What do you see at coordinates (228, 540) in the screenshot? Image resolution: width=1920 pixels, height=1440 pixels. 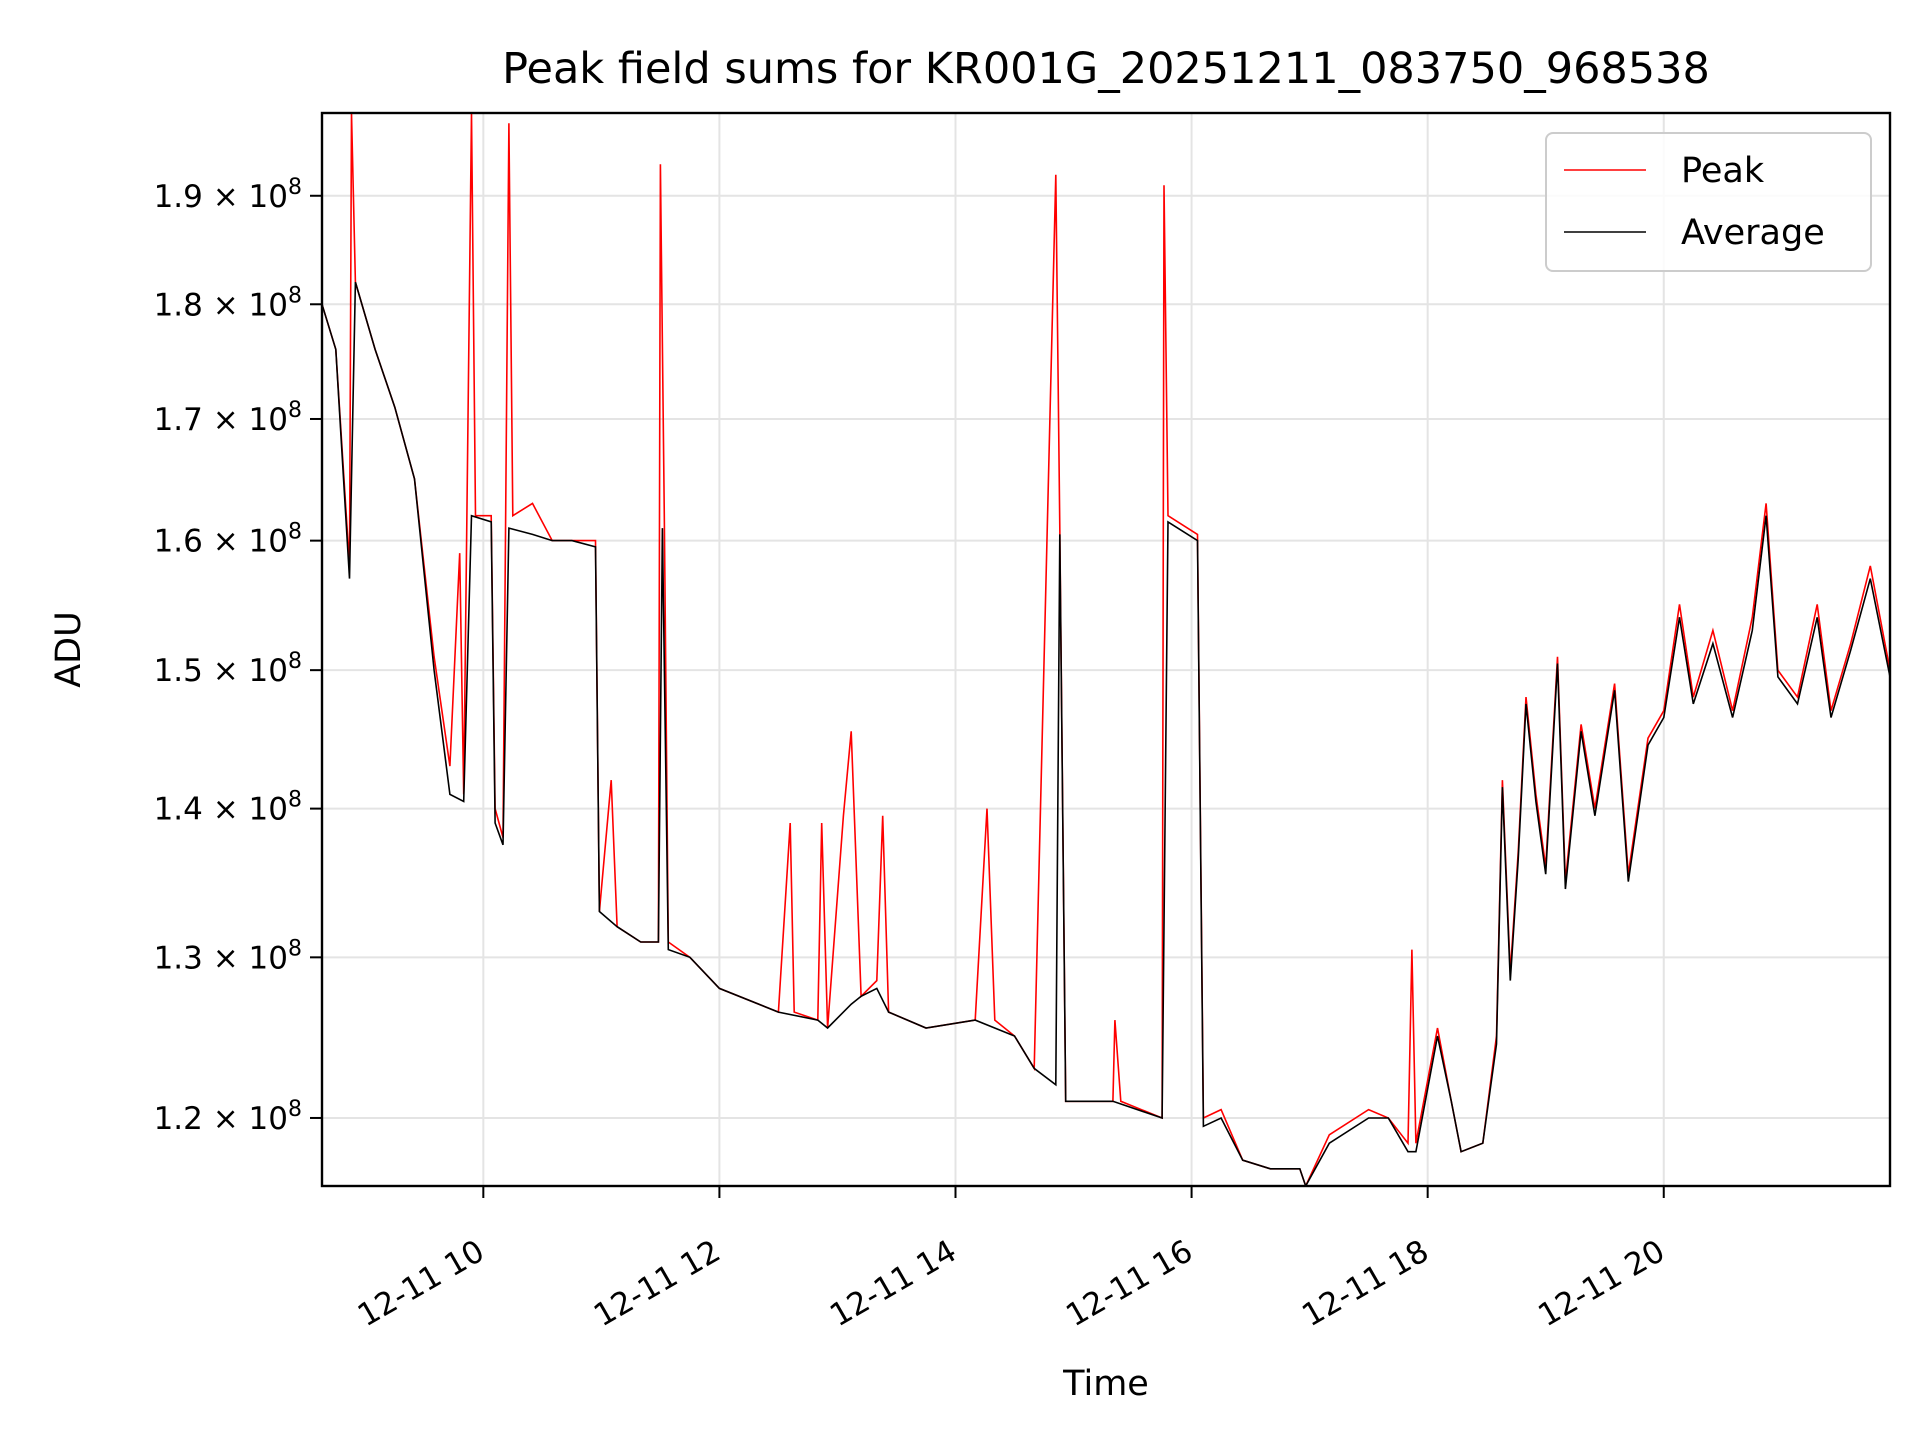 I see `y-tick-label: 1.6 × 108` at bounding box center [228, 540].